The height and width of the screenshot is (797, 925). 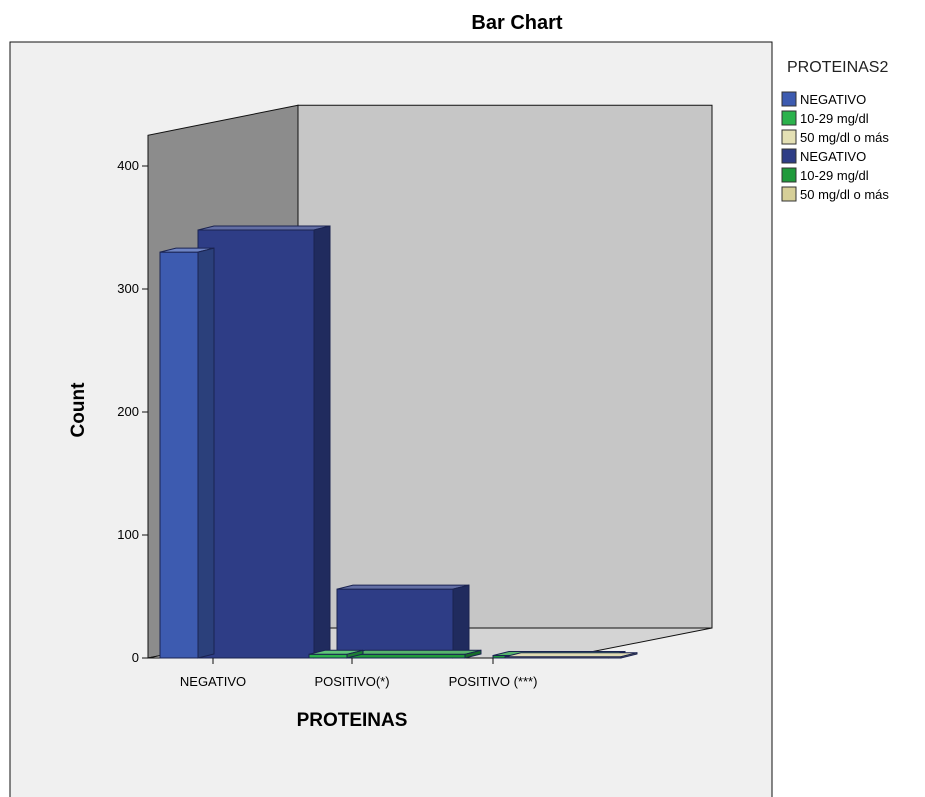 I want to click on bar-back-s4-c1-top, so click(x=415, y=652).